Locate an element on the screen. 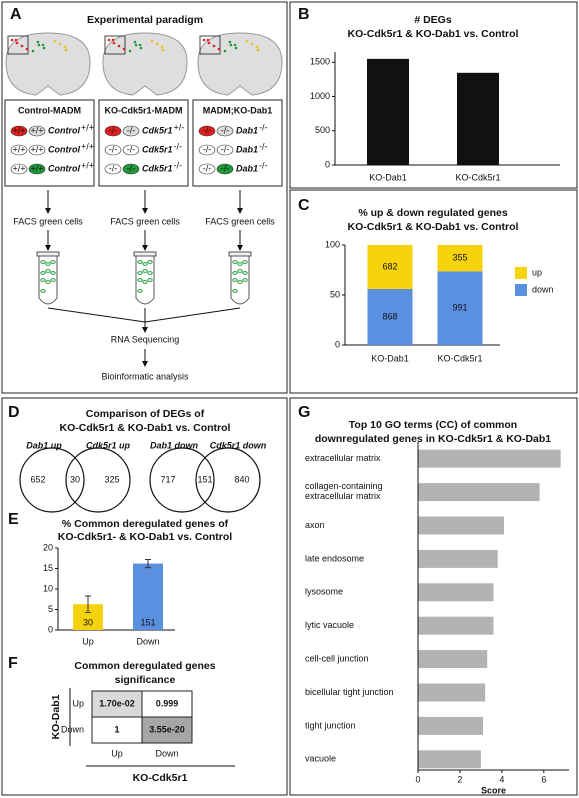 This screenshot has height=798, width=579. y-tick-label: cell-cell junction is located at coordinates (337, 658).